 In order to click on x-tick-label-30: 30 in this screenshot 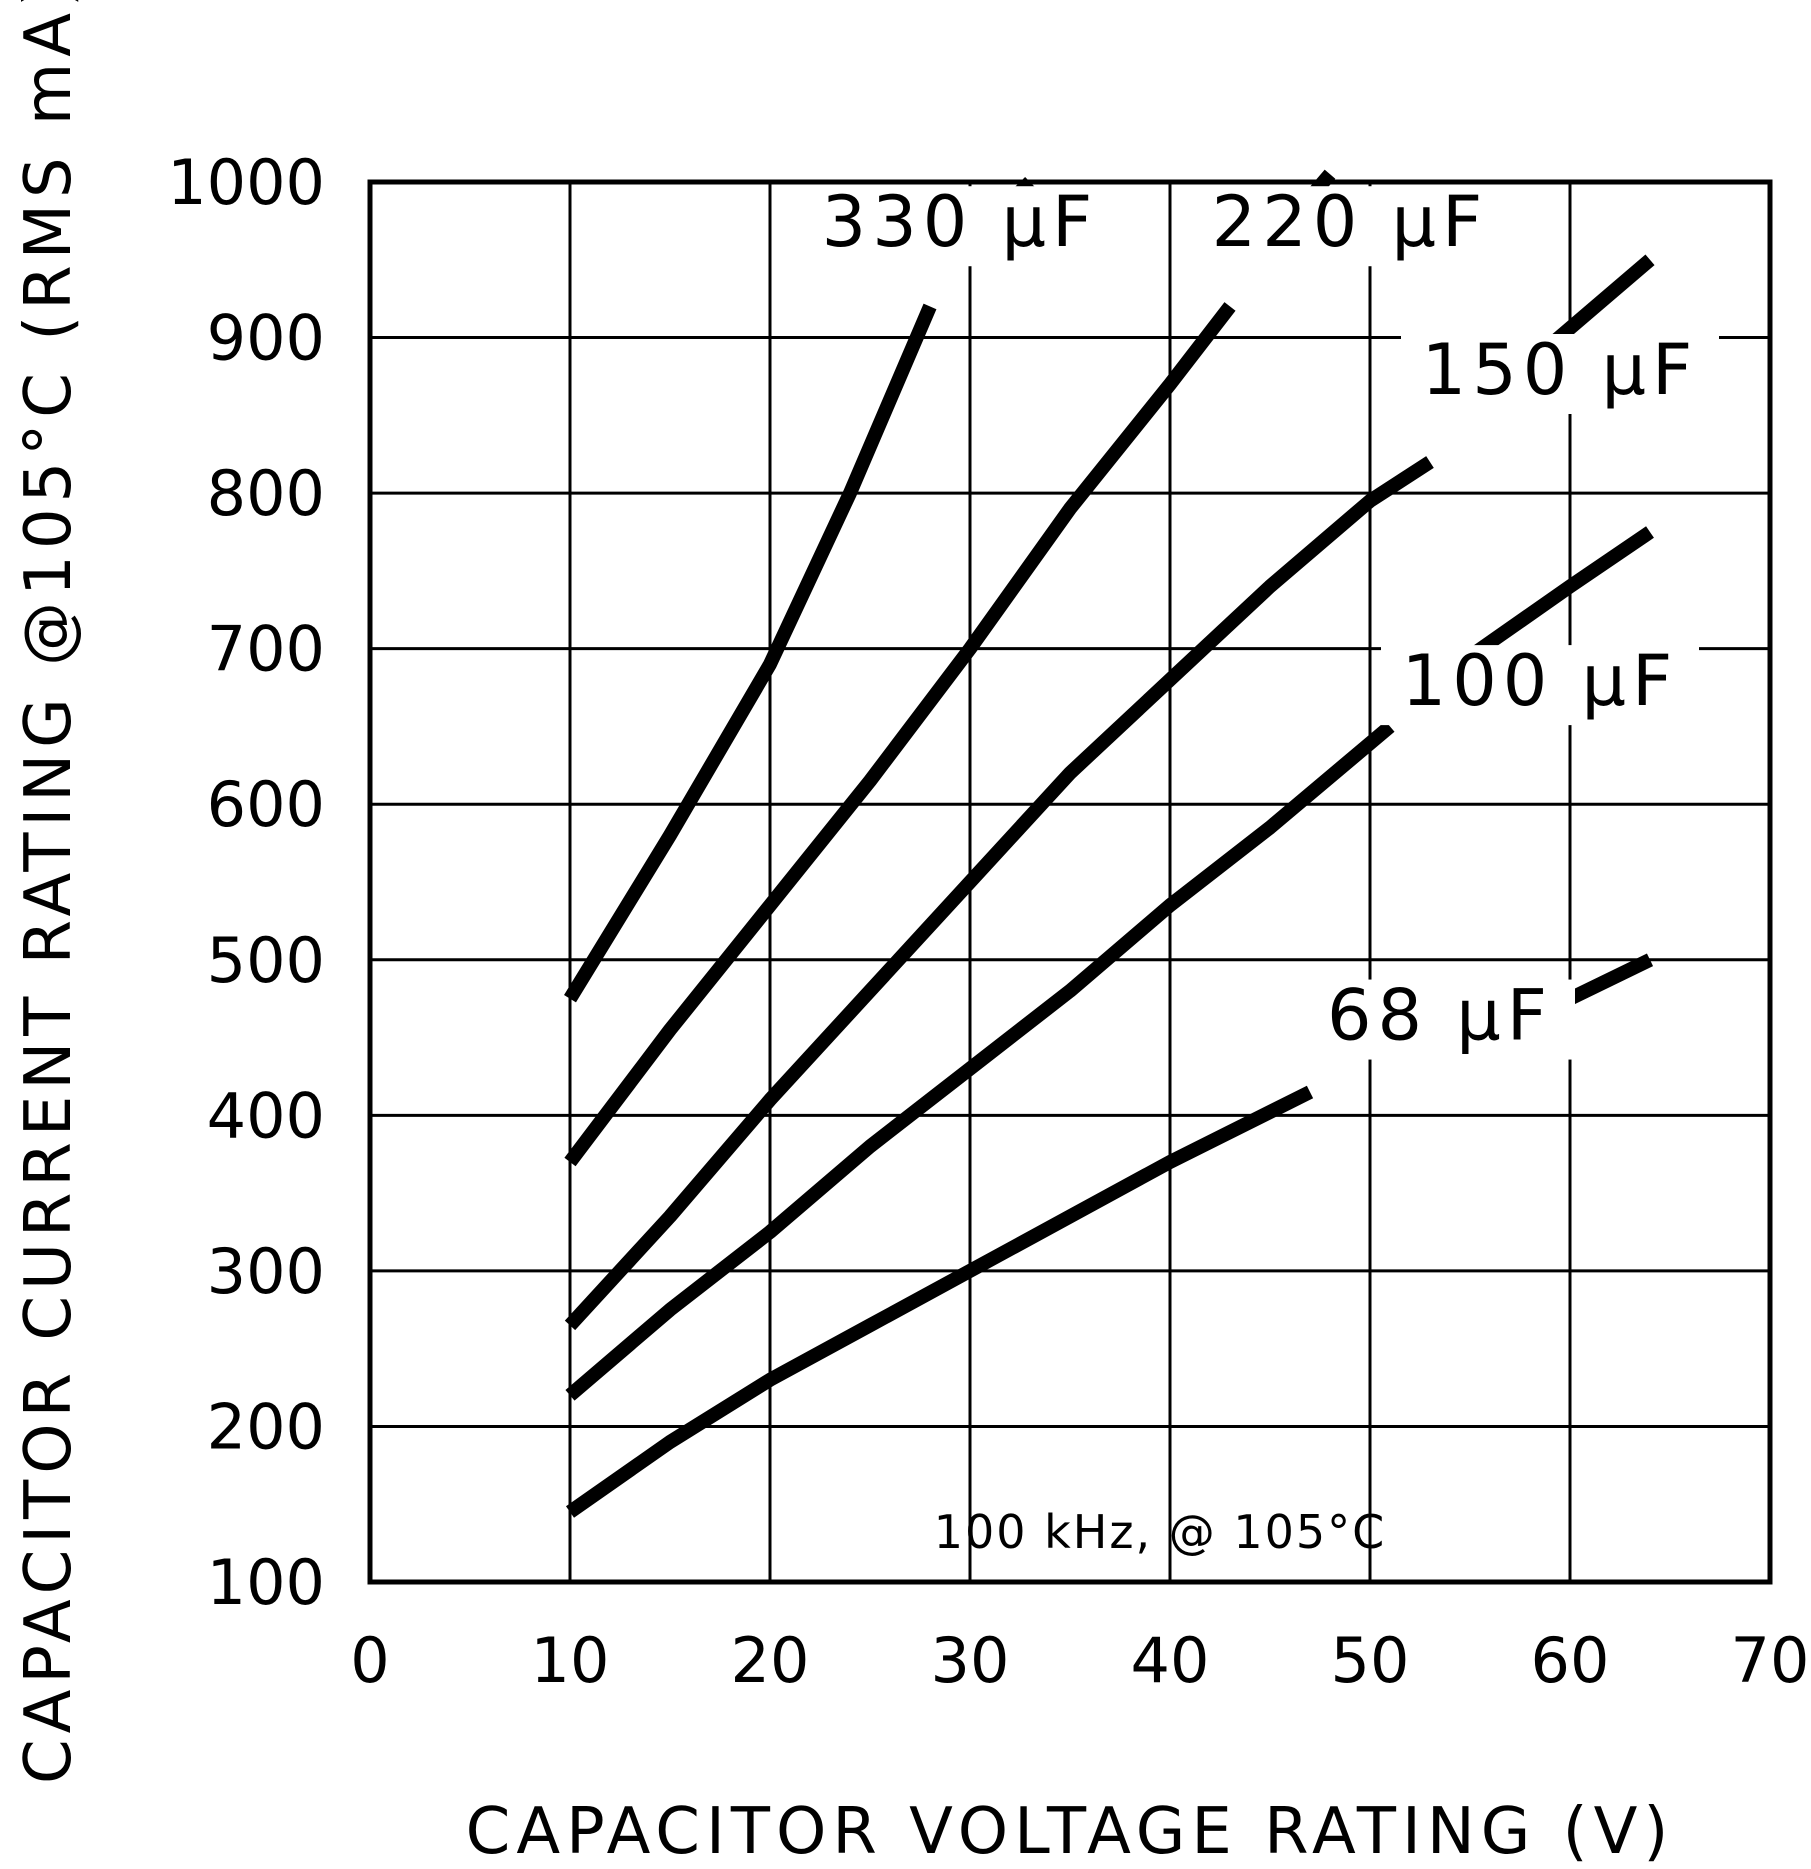, I will do `click(970, 1660)`.